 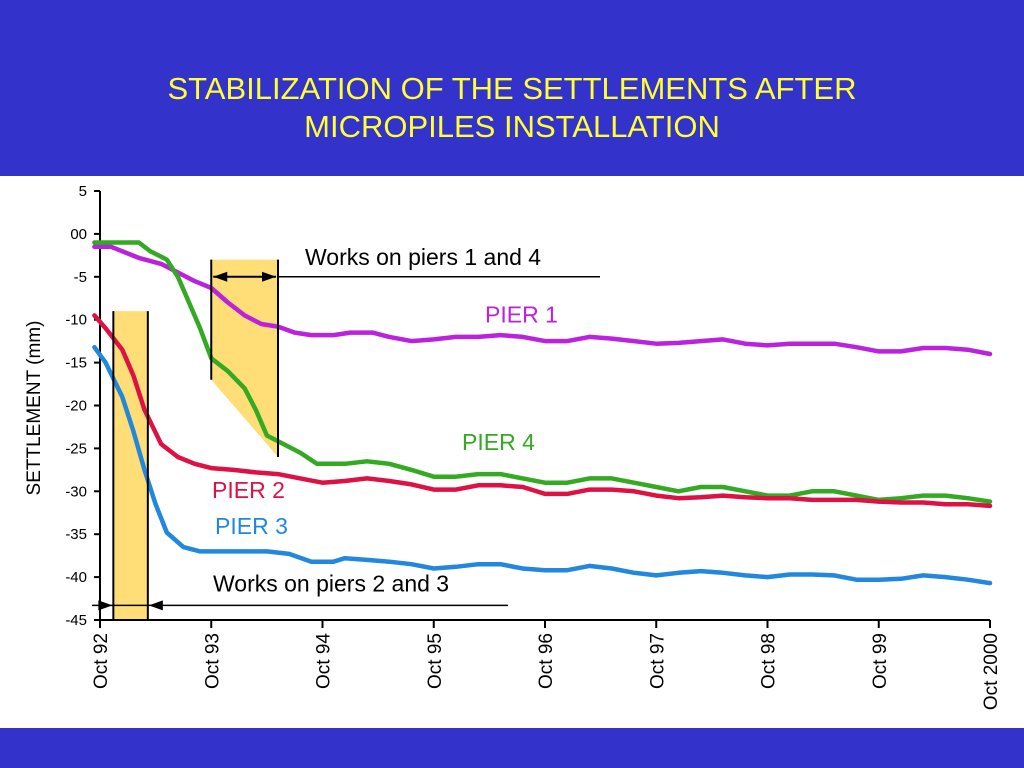 I want to click on pier-1-line, so click(x=542, y=300).